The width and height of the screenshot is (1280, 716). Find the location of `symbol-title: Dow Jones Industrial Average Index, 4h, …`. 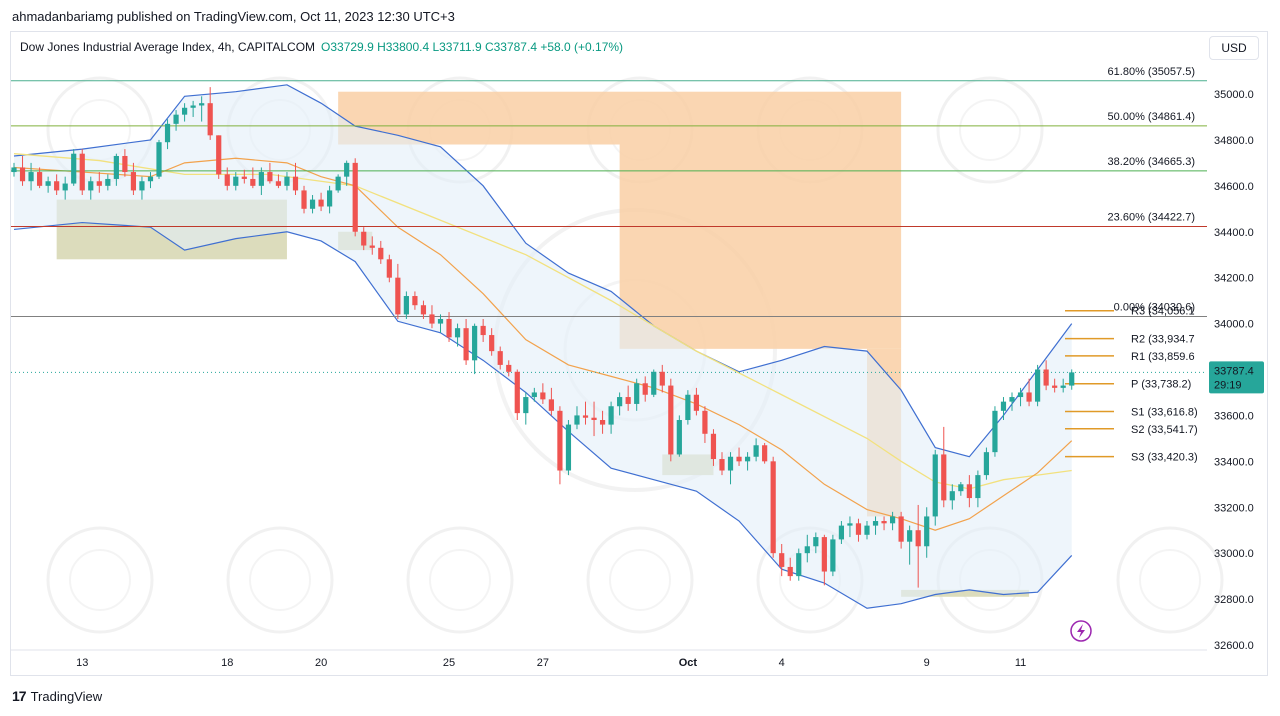

symbol-title: Dow Jones Industrial Average Index, 4h, … is located at coordinates (168, 47).